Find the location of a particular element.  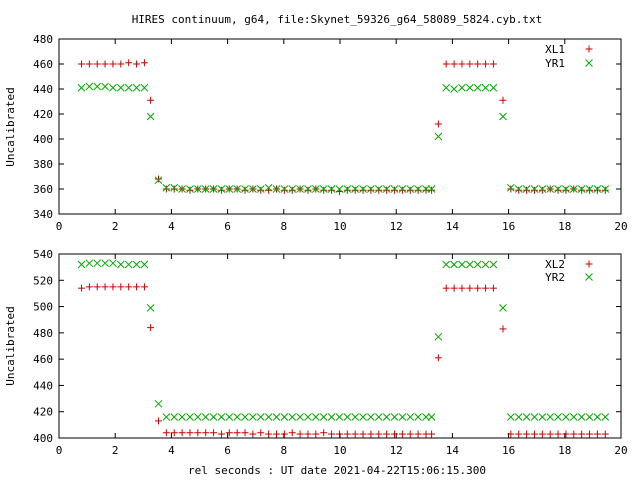

legend-label-xl1: XL1 is located at coordinates (555, 49).